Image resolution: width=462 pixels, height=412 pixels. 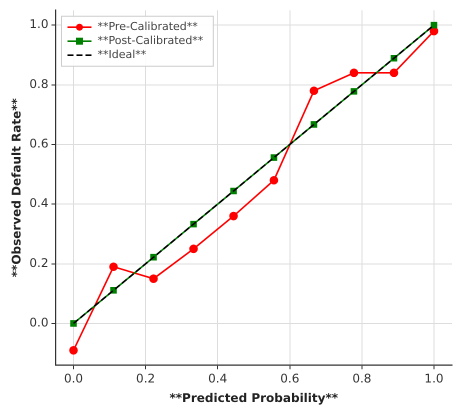 What do you see at coordinates (150, 41) in the screenshot?
I see `legend-label: **Post-Calibrated**` at bounding box center [150, 41].